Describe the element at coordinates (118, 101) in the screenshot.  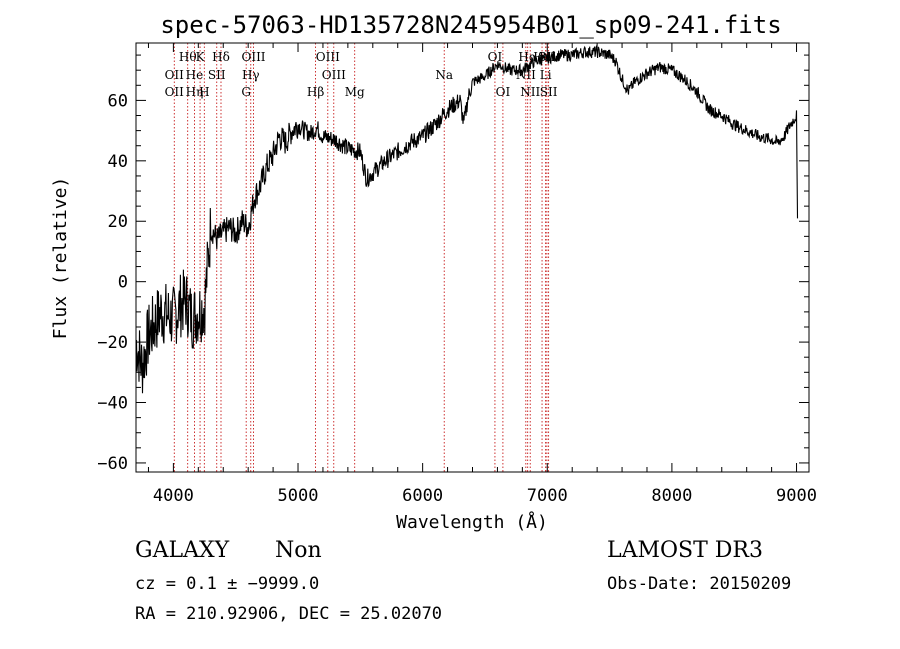
I see `y-tick-label: 60` at that location.